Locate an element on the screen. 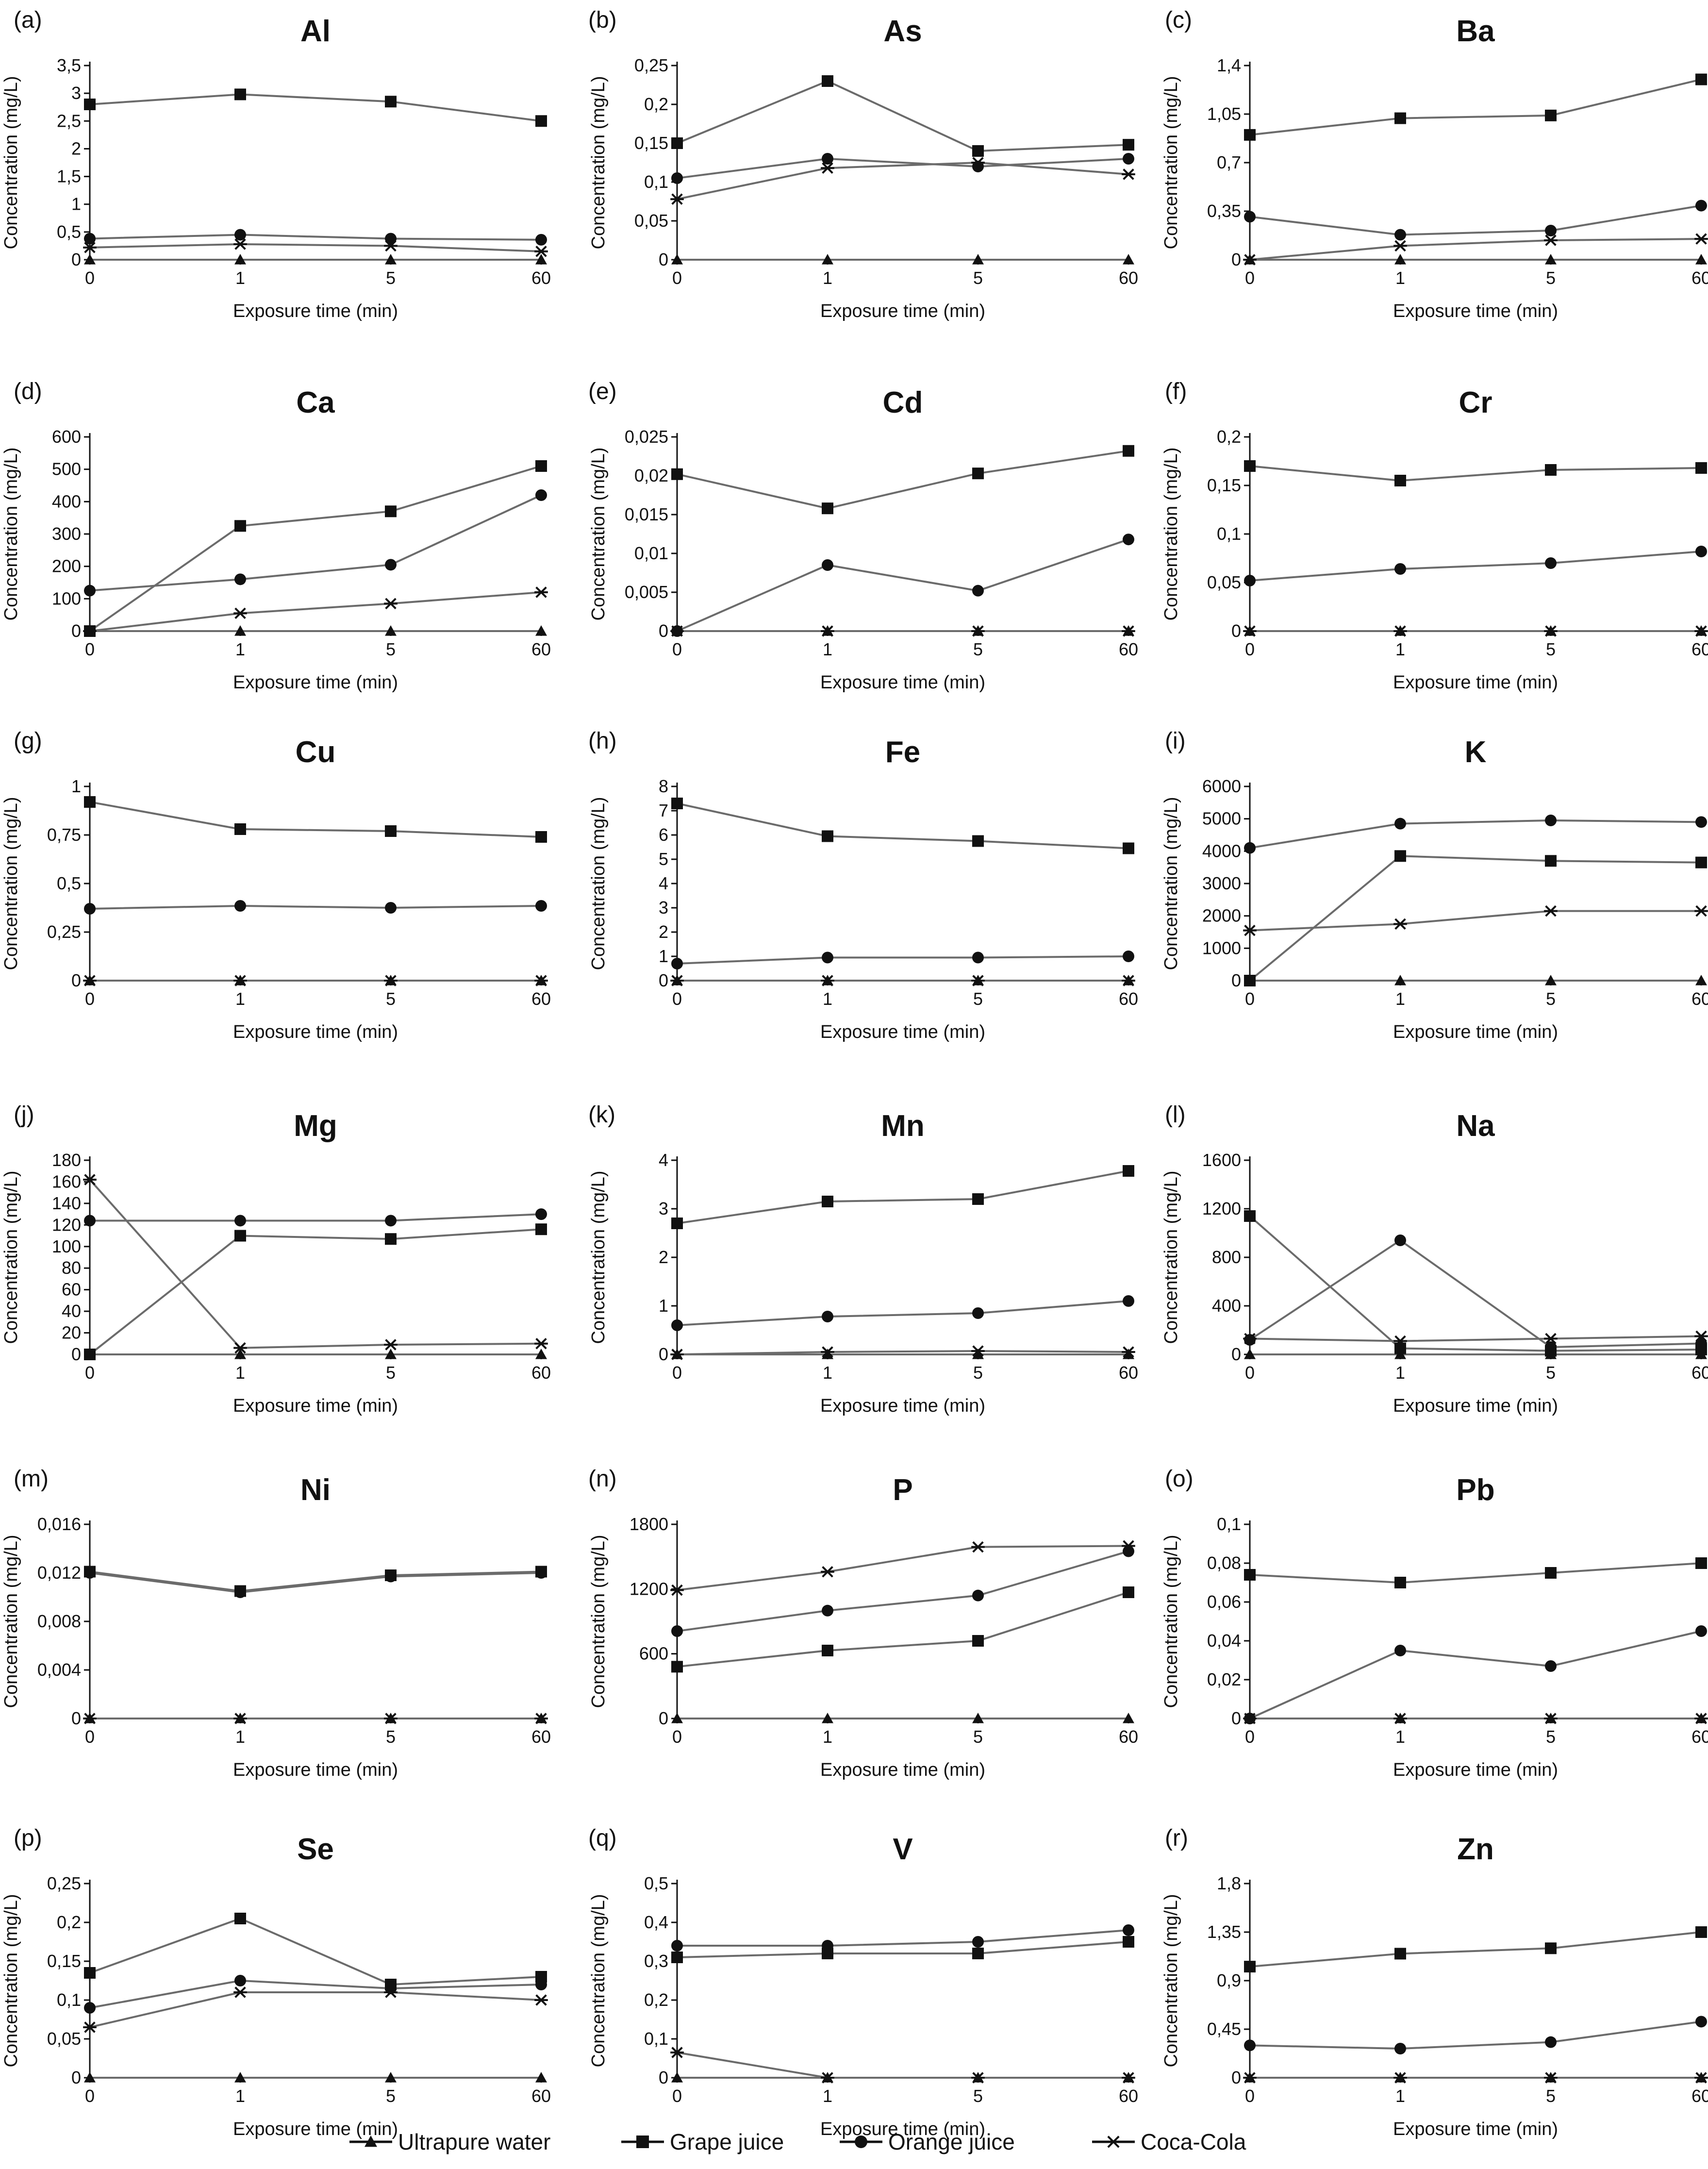  y-tick-label: 2,5 is located at coordinates (69, 121).